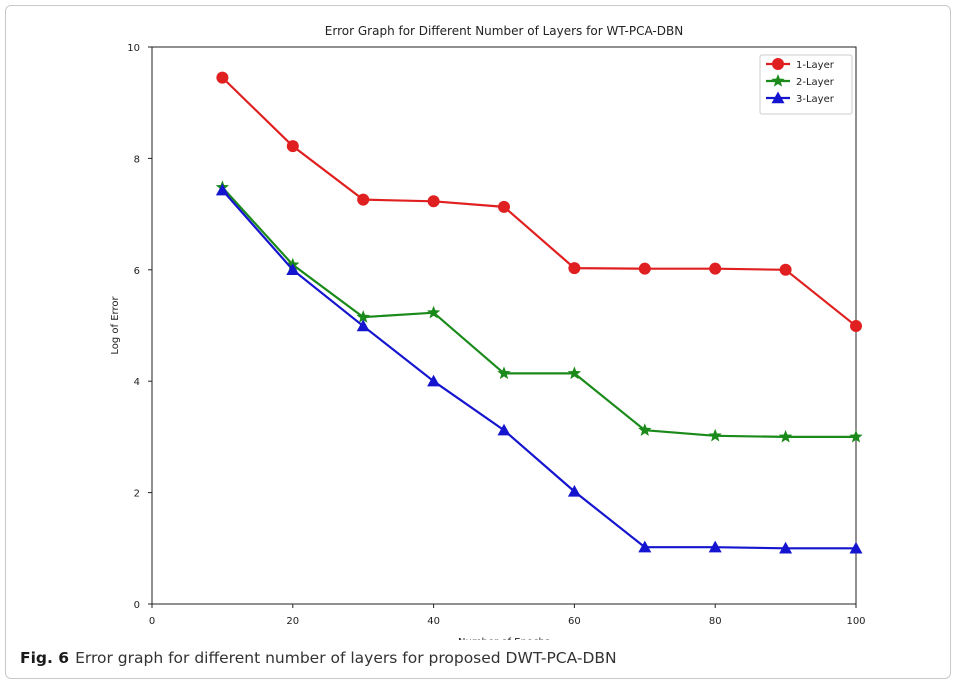 The width and height of the screenshot is (957, 685). What do you see at coordinates (504, 638) in the screenshot?
I see `x-axis-label: Number of Epochs` at bounding box center [504, 638].